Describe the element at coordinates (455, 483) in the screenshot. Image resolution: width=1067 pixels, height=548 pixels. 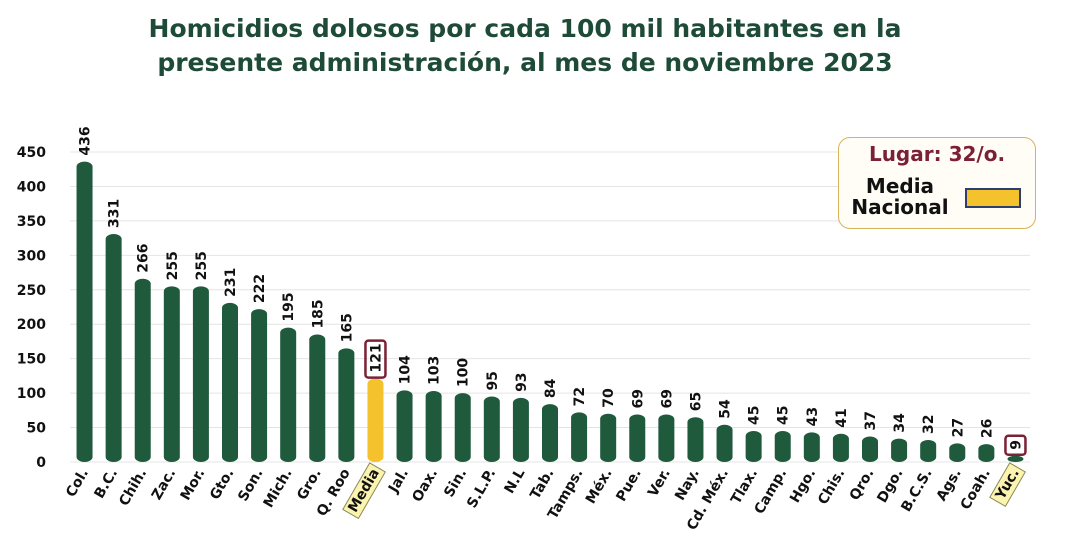
I see `x-tick-label: Sin.` at that location.